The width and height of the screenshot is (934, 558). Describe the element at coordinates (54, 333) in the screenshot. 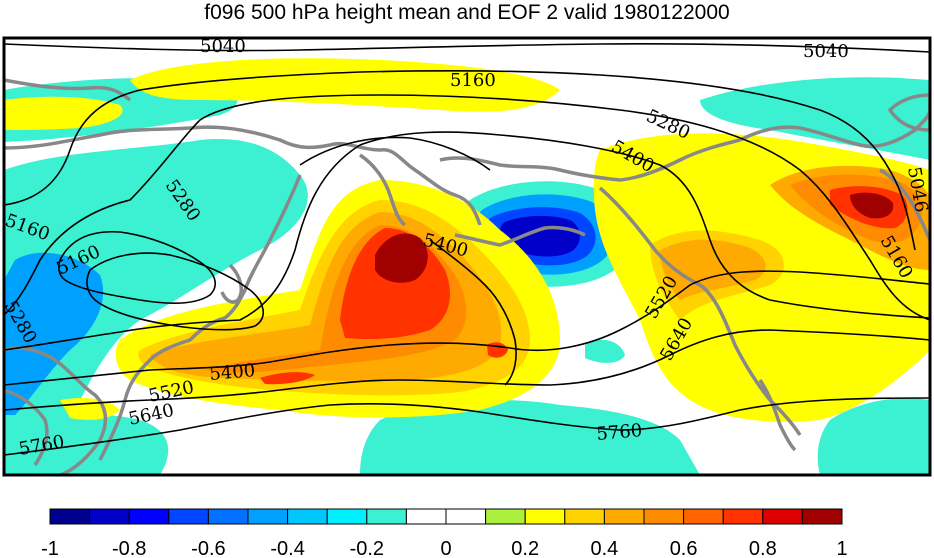

I see `blue-region-west` at that location.